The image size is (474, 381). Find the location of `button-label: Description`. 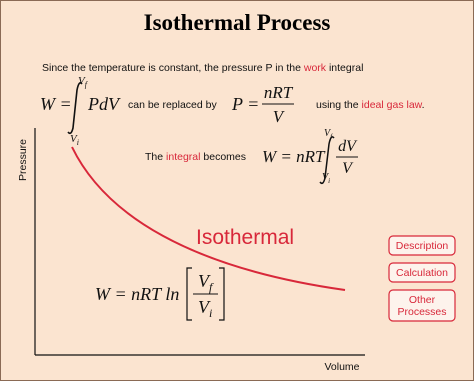

button-label: Description is located at coordinates (422, 246).